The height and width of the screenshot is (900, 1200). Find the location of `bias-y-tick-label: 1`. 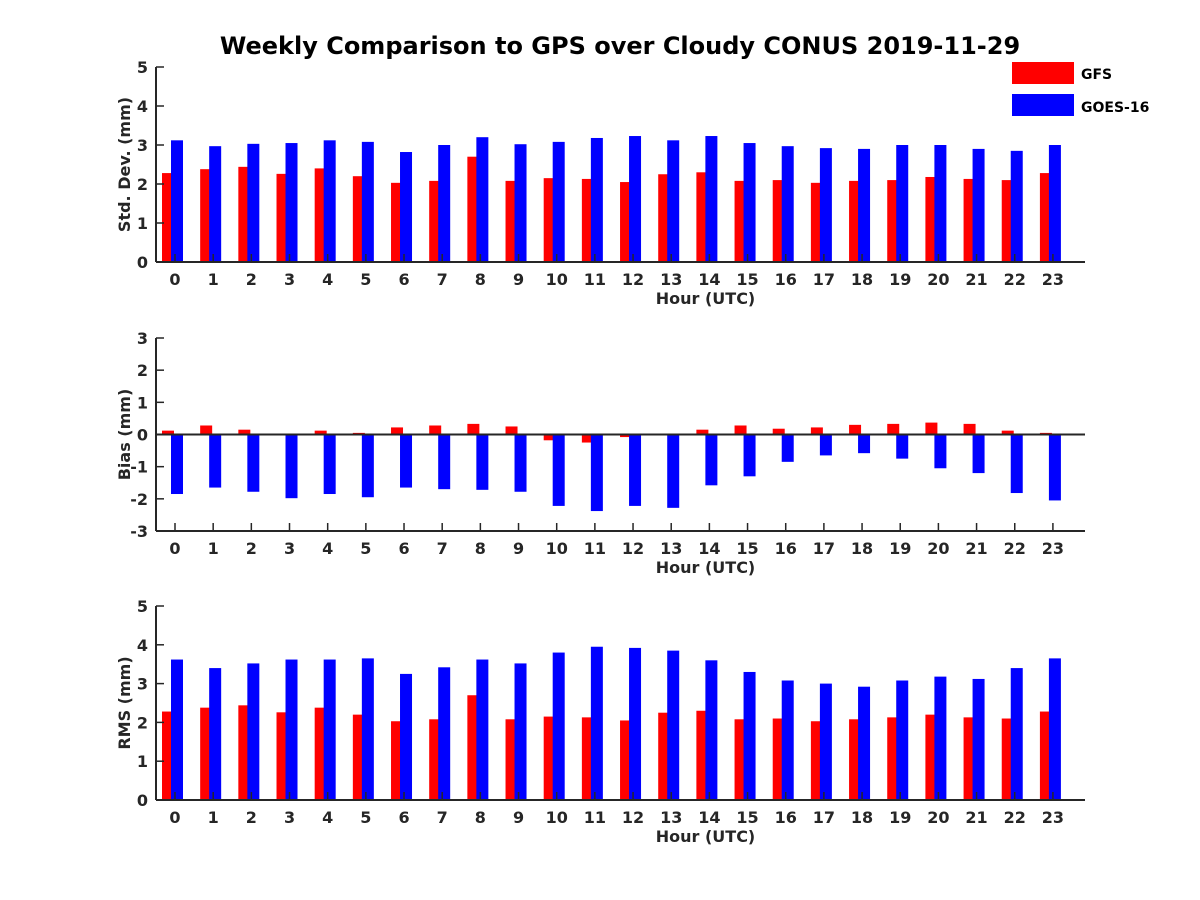

bias-y-tick-label: 1 is located at coordinates (142, 402).